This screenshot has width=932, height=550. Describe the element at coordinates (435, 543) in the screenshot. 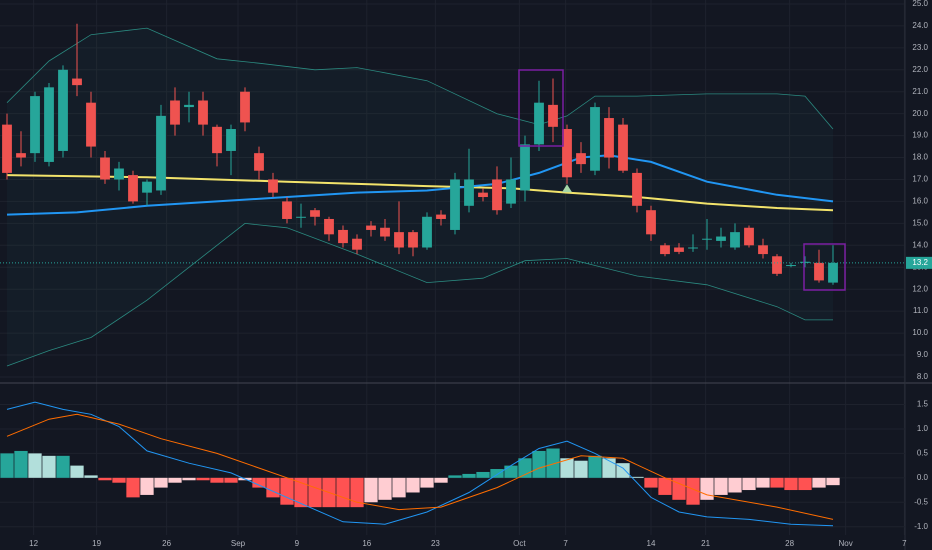

I see `x-tick-label: 23` at that location.